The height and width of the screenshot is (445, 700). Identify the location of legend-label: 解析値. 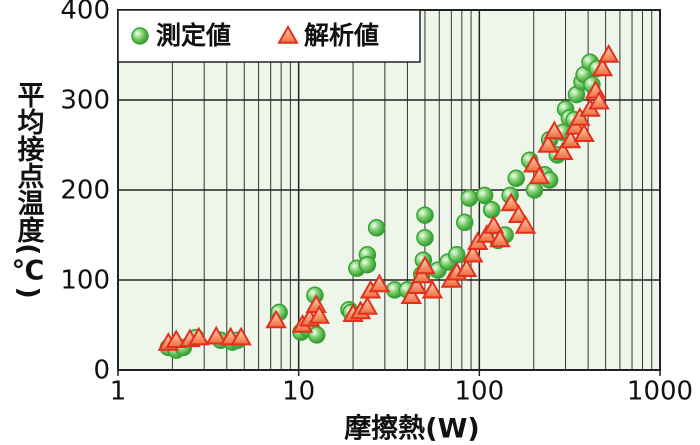
(341, 35).